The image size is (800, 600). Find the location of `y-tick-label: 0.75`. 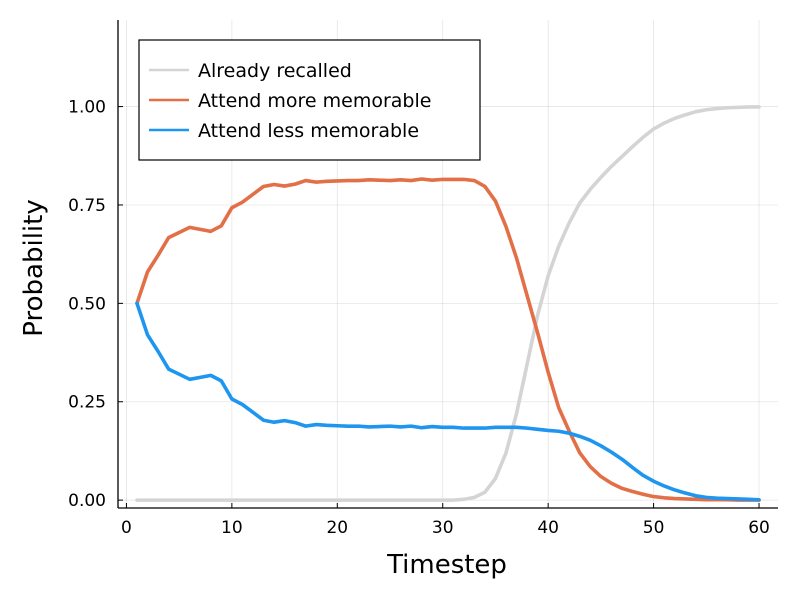

y-tick-label: 0.75 is located at coordinates (87, 206).